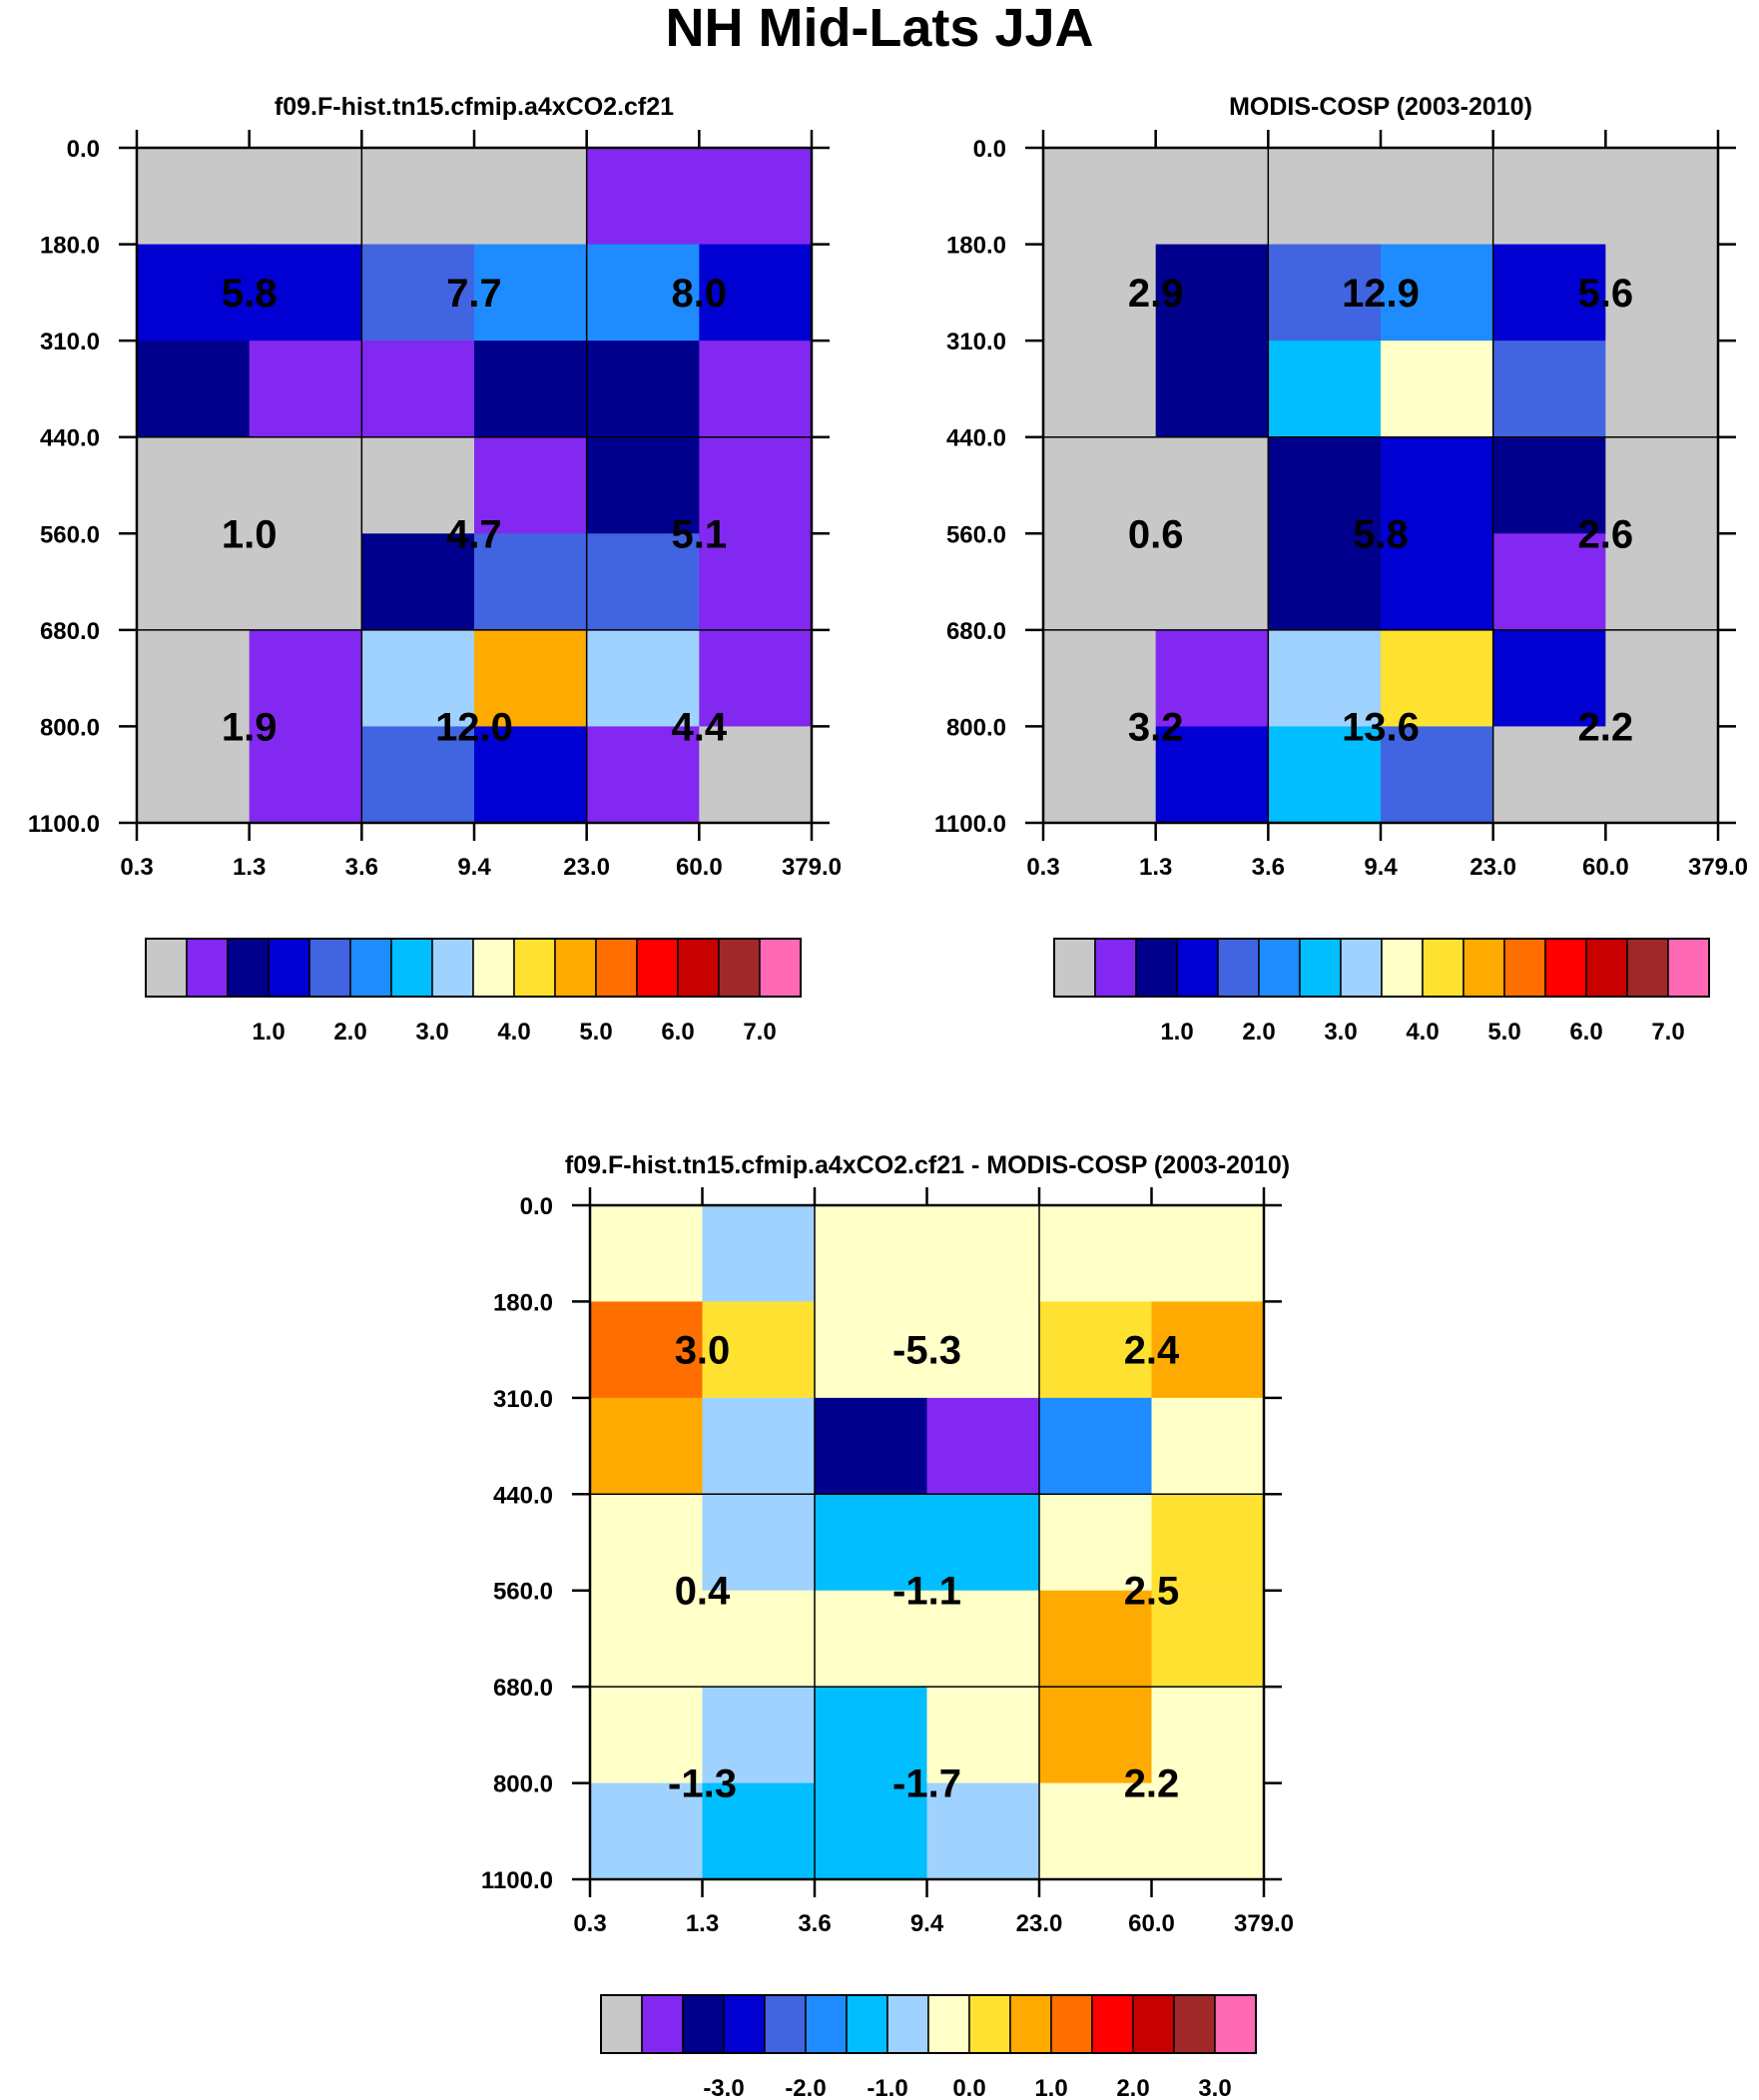  Describe the element at coordinates (703, 1592) in the screenshot. I see `cell-value-label: 0.4` at that location.